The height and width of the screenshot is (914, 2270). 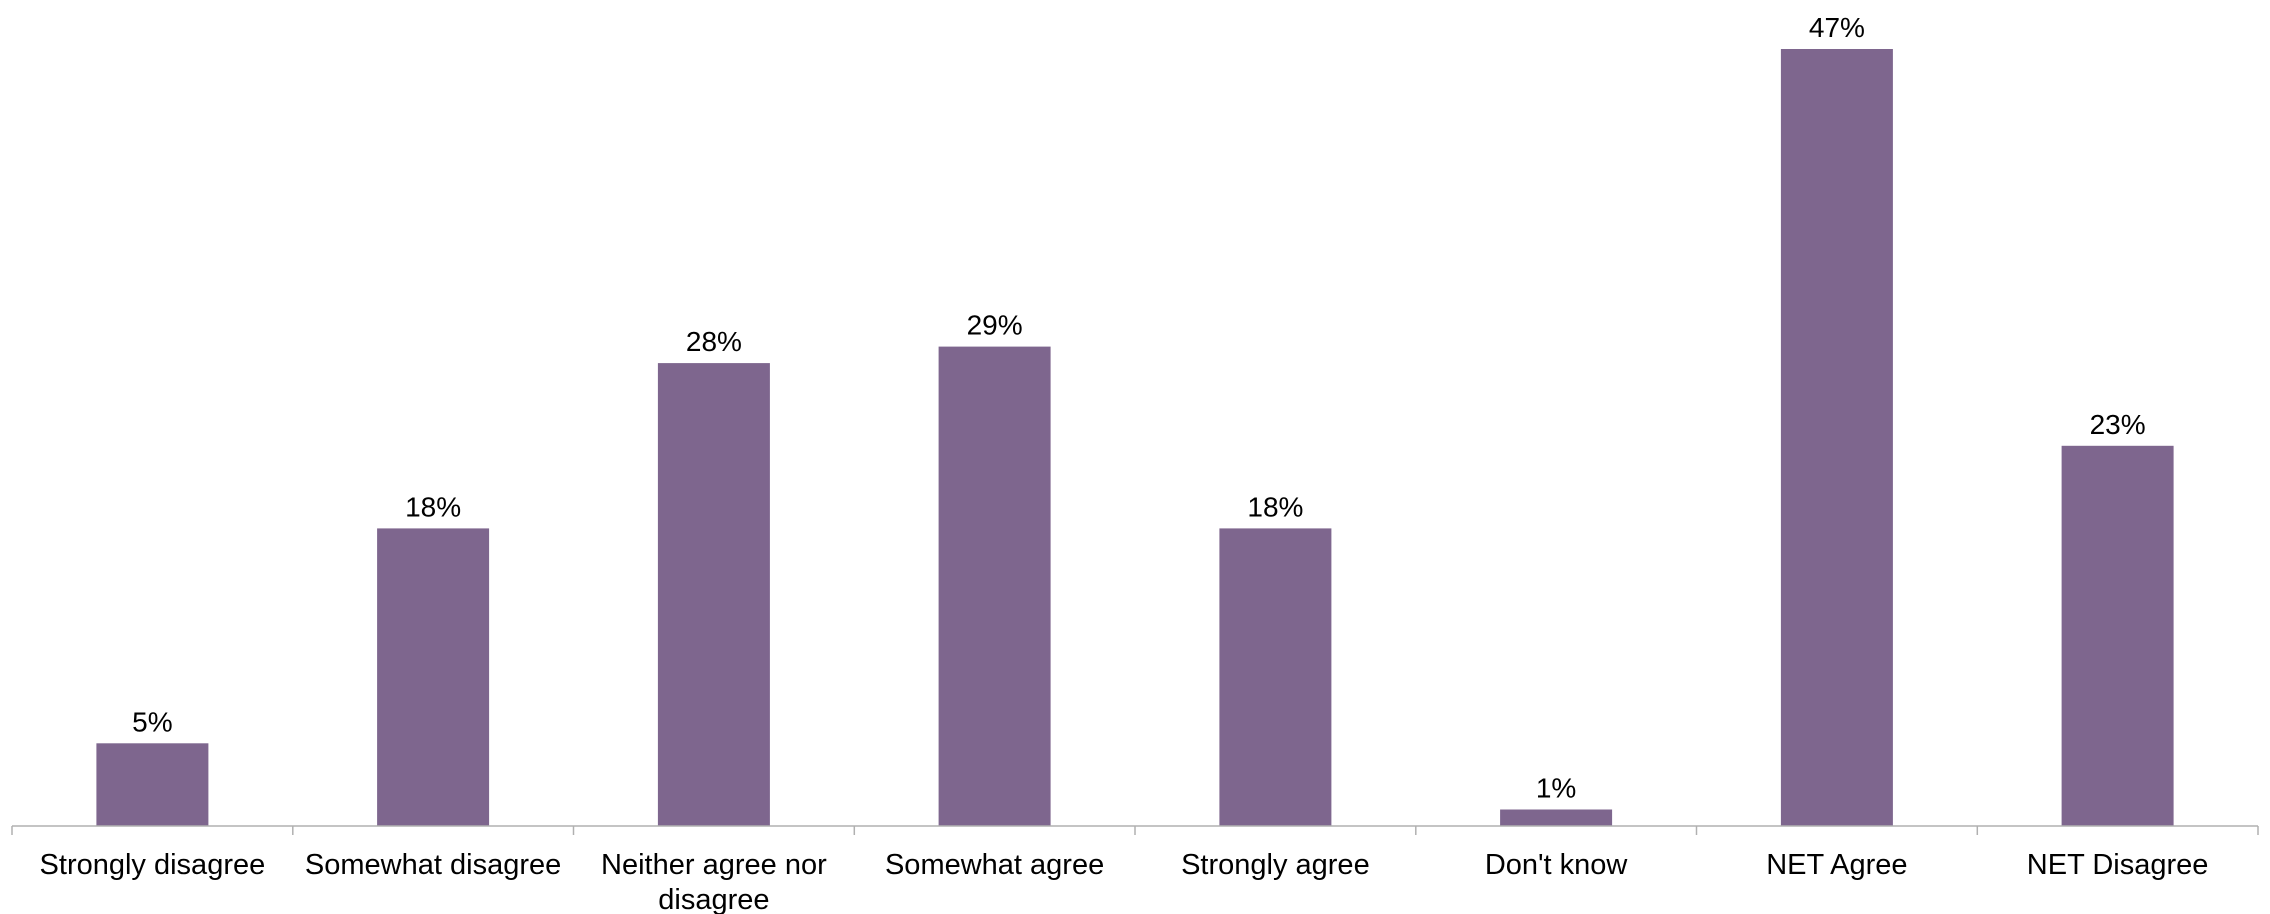 What do you see at coordinates (1275, 865) in the screenshot?
I see `x-tick-label: Strongly agree` at bounding box center [1275, 865].